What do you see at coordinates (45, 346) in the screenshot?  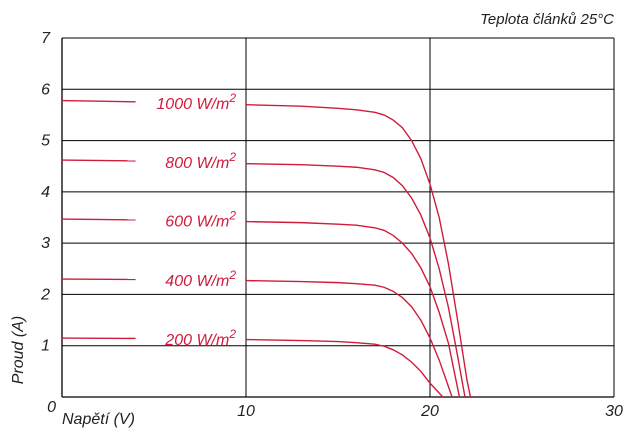 I see `y-tick-label: 1` at bounding box center [45, 346].